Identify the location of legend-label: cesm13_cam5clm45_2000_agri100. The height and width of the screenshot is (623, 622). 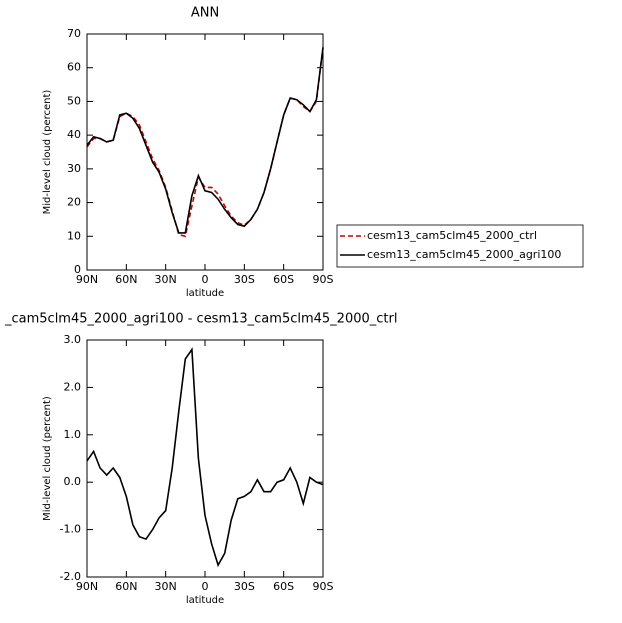
(464, 254).